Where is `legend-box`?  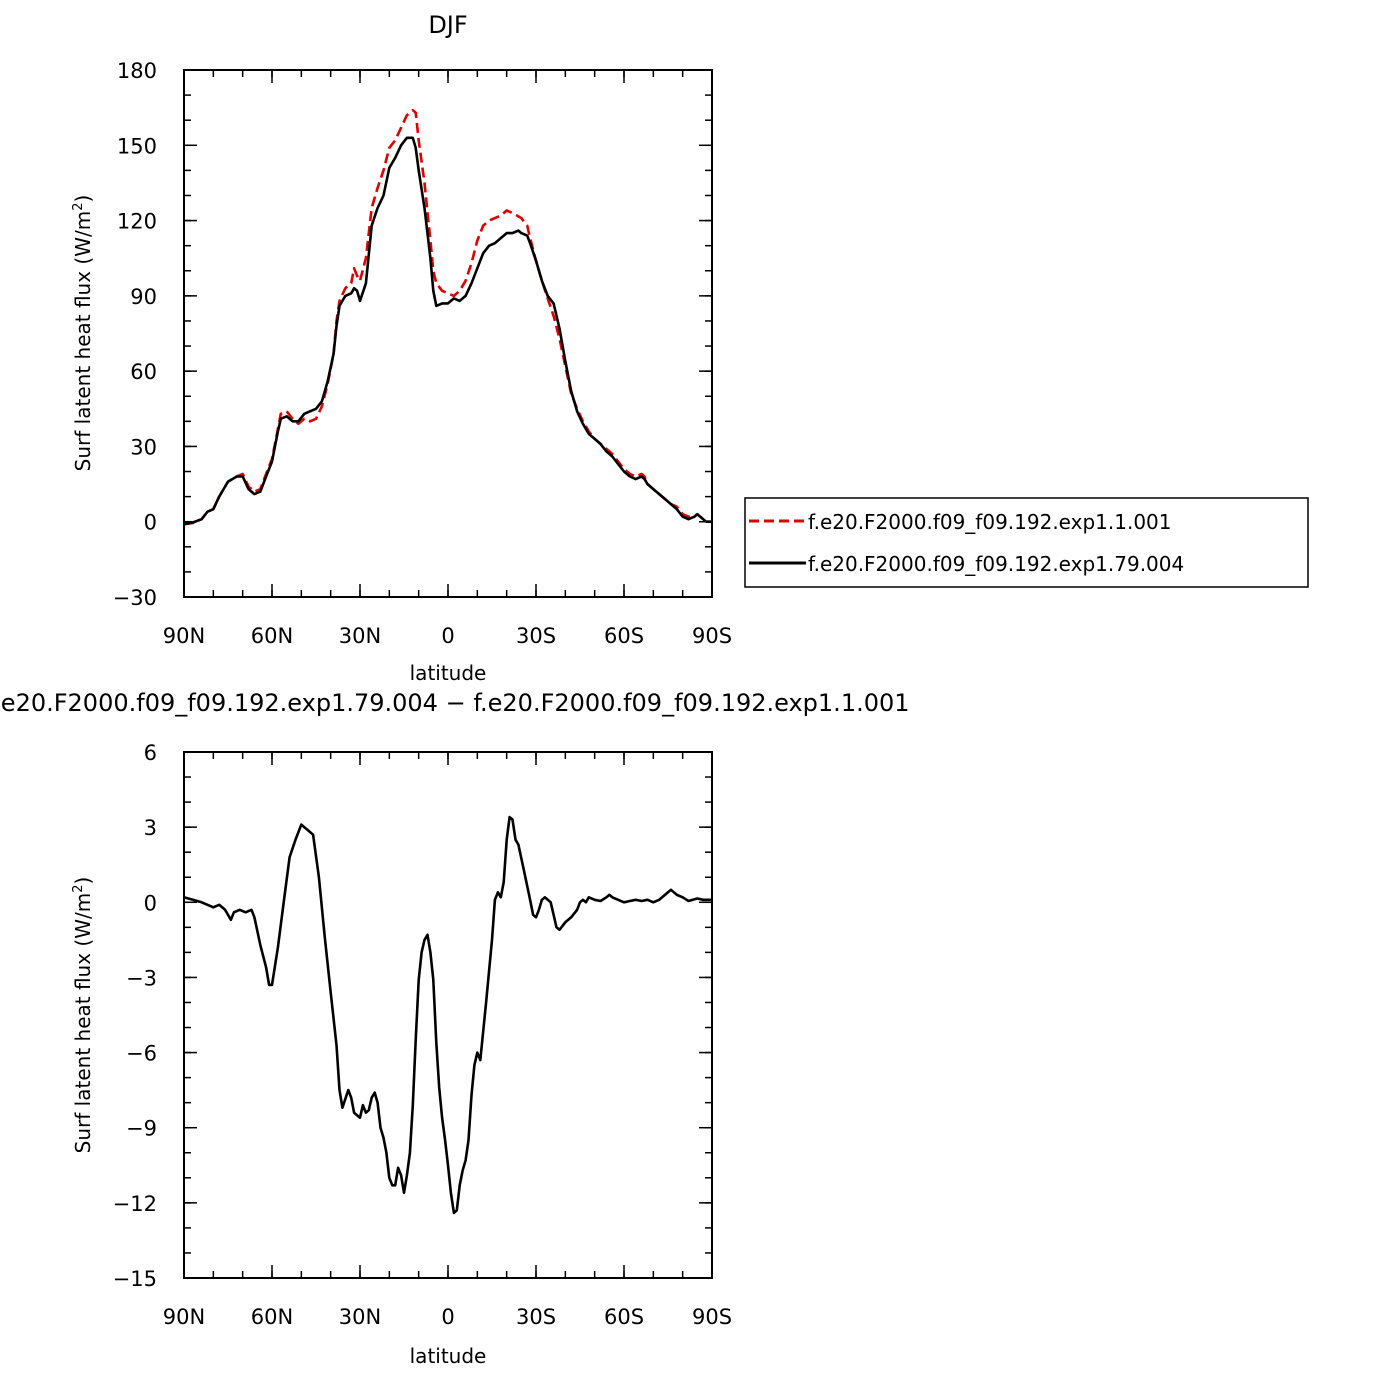 legend-box is located at coordinates (1026, 542).